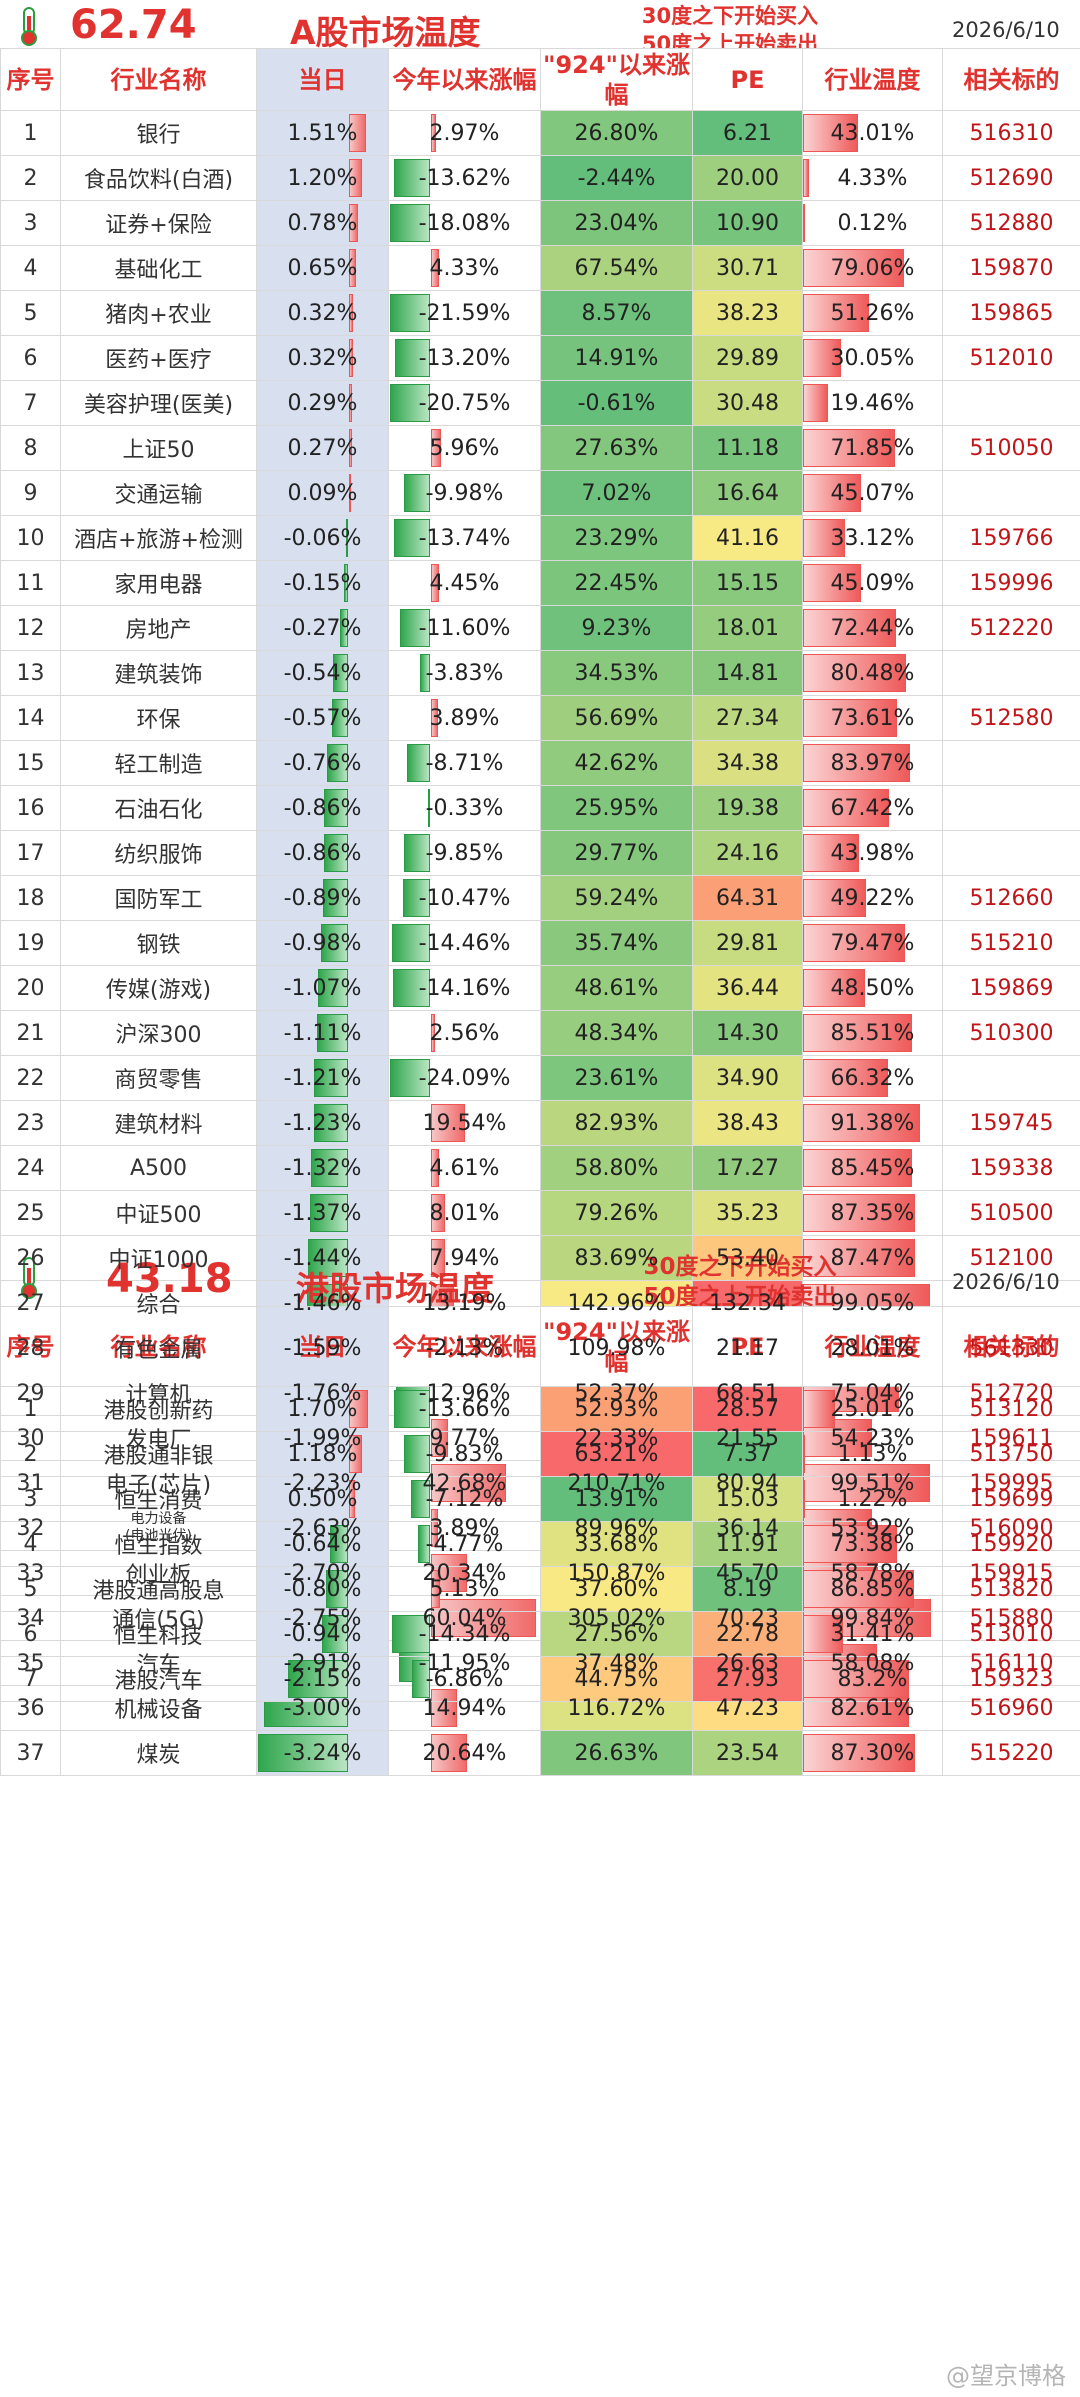  Describe the element at coordinates (616, 1078) in the screenshot. I see `cell-924-value: 23.61%` at that location.